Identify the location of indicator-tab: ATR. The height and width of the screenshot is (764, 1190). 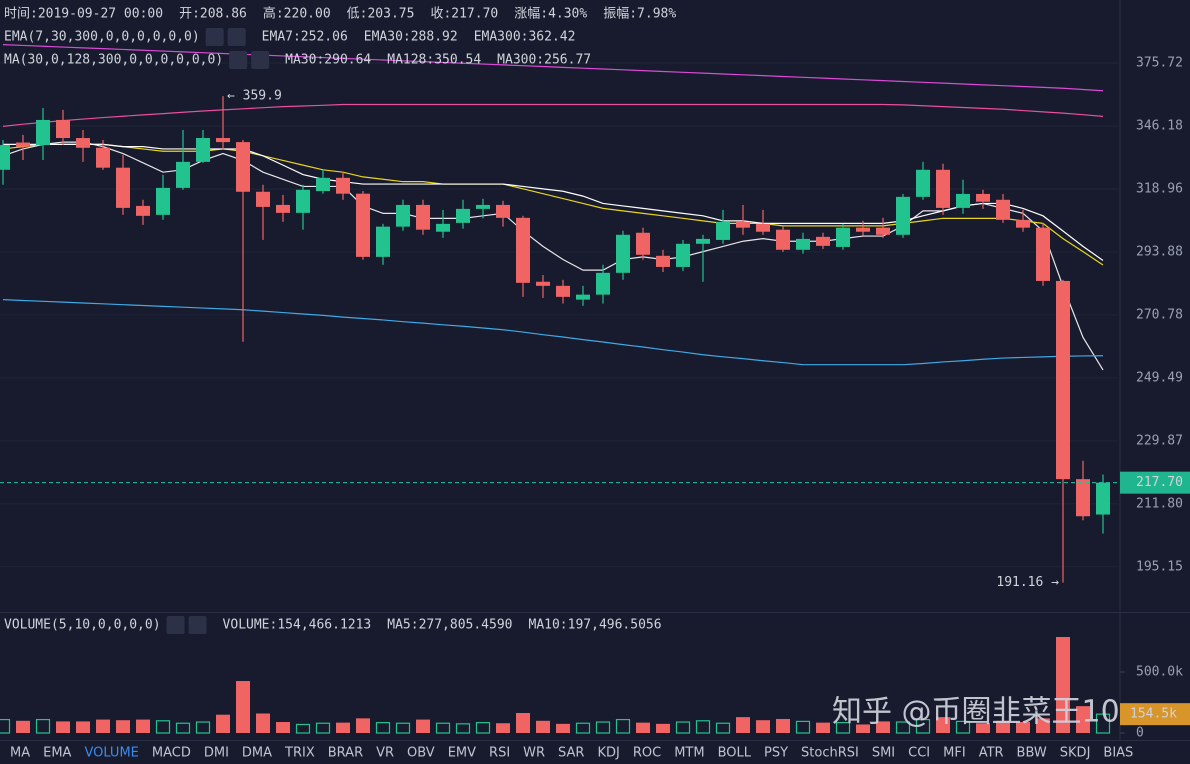
(991, 753).